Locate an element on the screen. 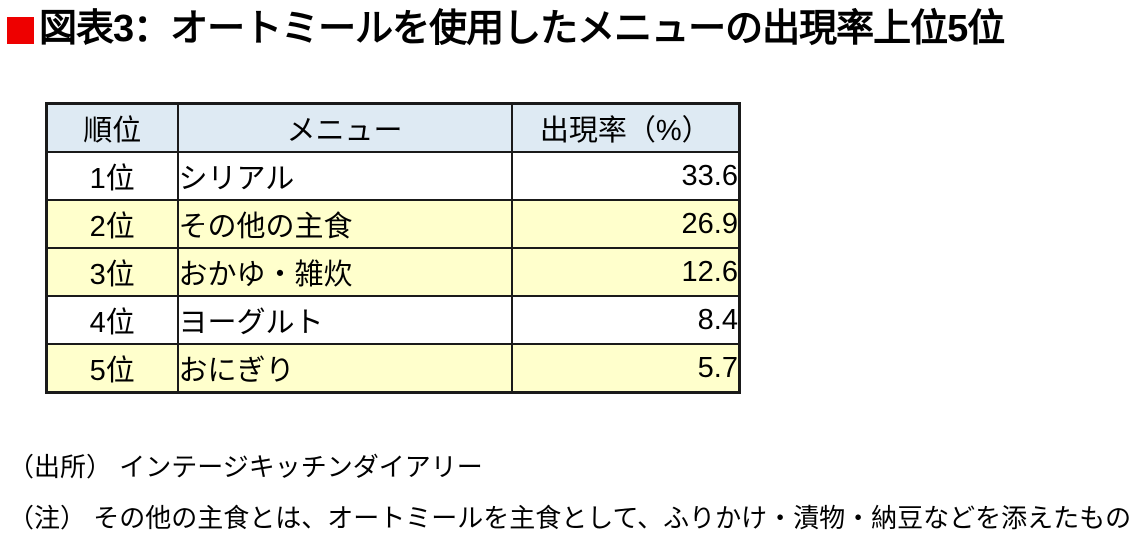  menu-cell: ヨーグルト is located at coordinates (344, 320).